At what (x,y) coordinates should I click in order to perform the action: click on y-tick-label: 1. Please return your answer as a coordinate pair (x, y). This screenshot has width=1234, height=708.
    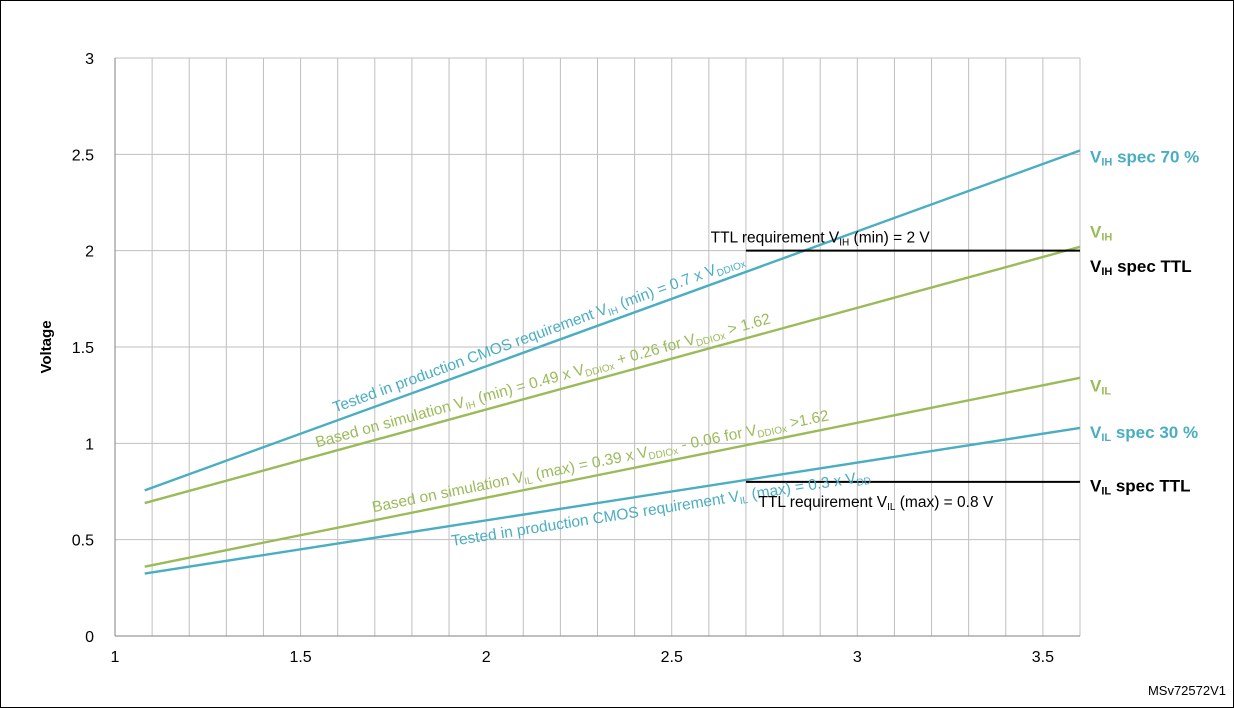
    Looking at the image, I should click on (89, 444).